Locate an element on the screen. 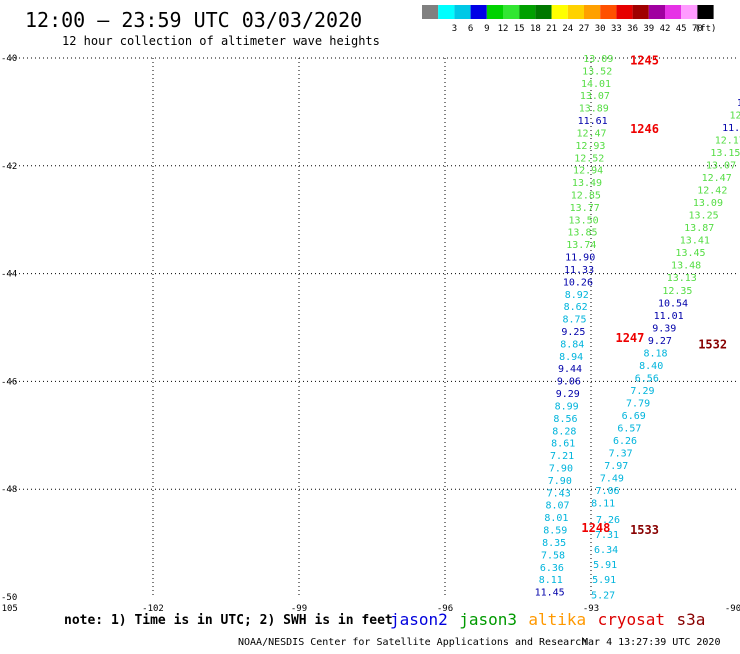  wave-height-label: 7.79 is located at coordinates (638, 403).